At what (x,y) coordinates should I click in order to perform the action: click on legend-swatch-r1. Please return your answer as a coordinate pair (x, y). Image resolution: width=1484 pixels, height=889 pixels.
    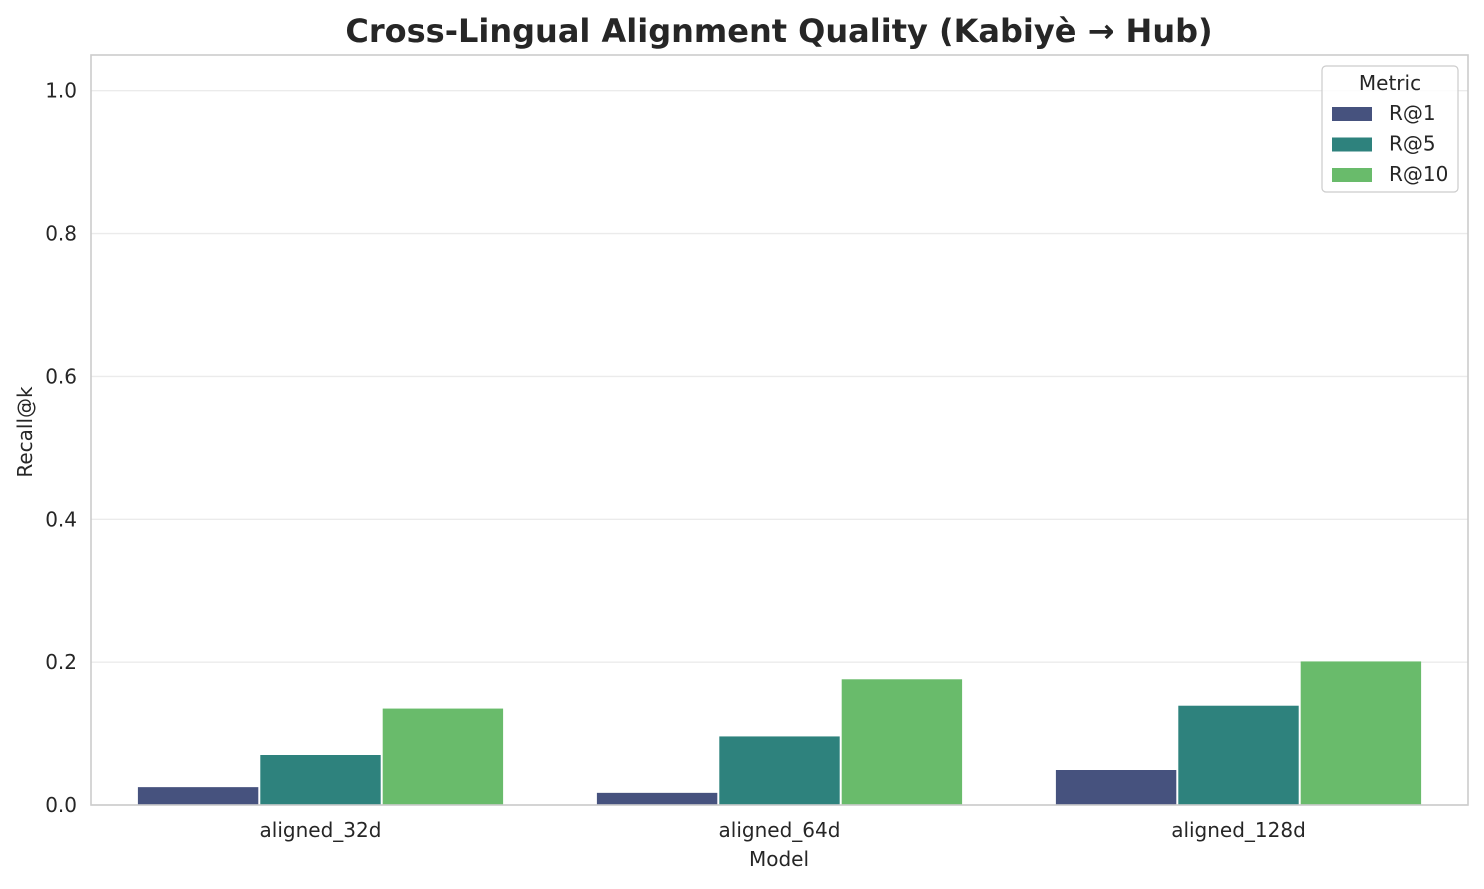
    Looking at the image, I should click on (1352, 114).